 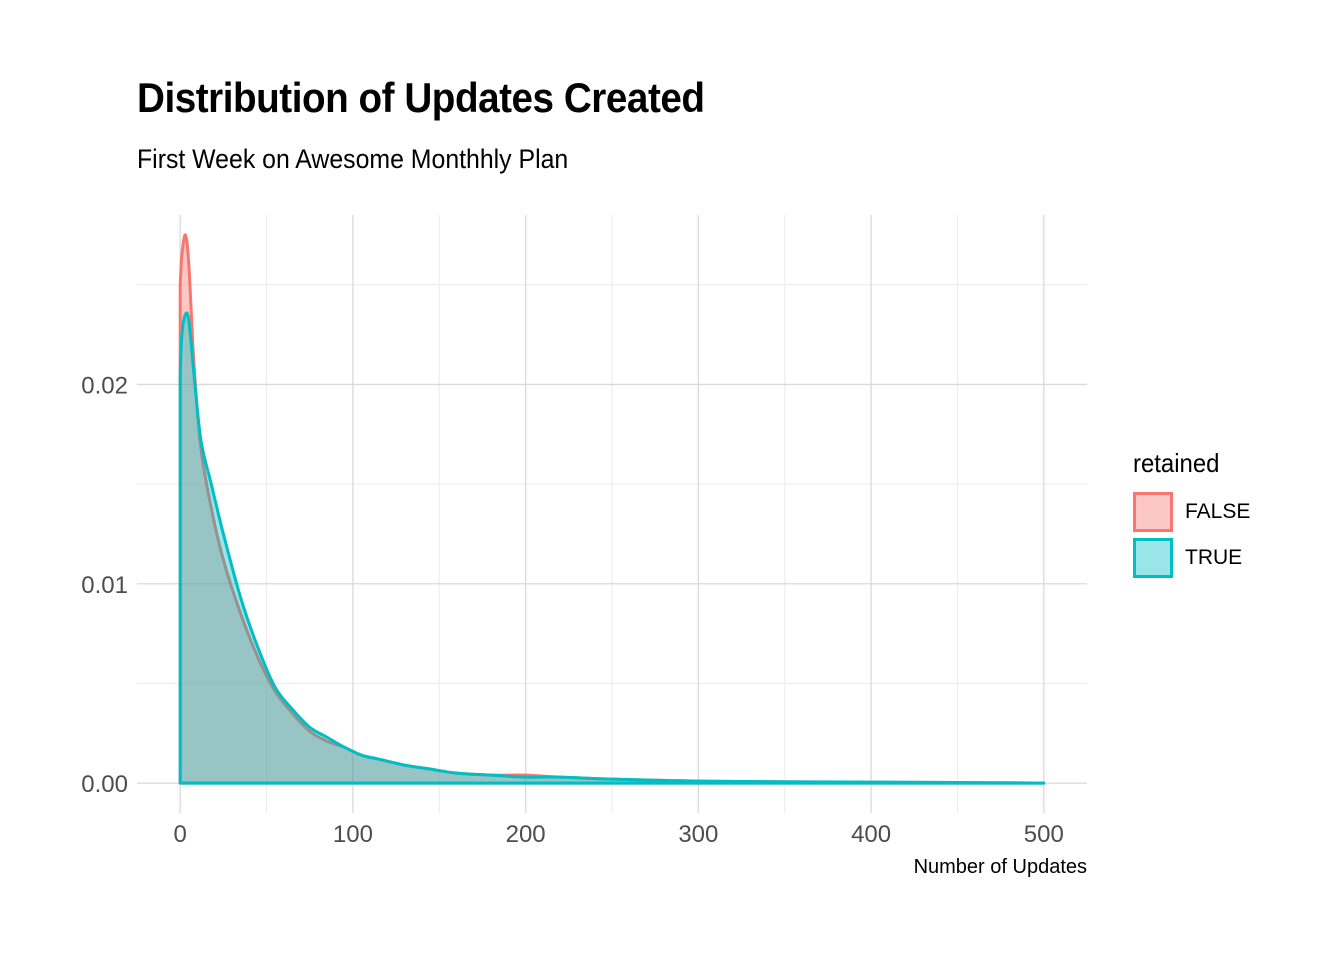 I want to click on chart-title: Distribution of Updates Created, so click(x=421, y=97).